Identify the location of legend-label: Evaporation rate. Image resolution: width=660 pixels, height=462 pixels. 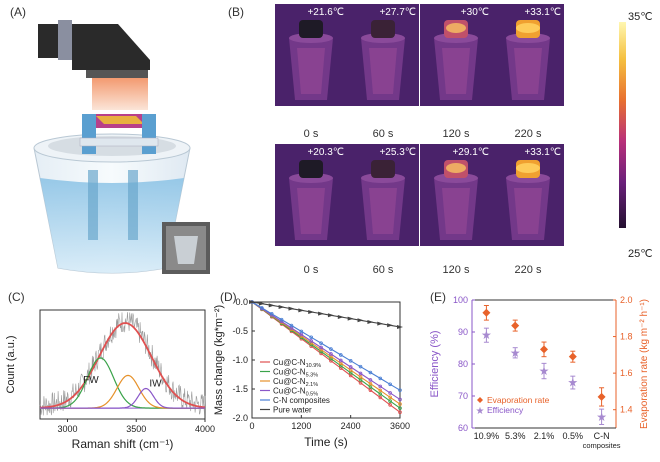
(518, 400).